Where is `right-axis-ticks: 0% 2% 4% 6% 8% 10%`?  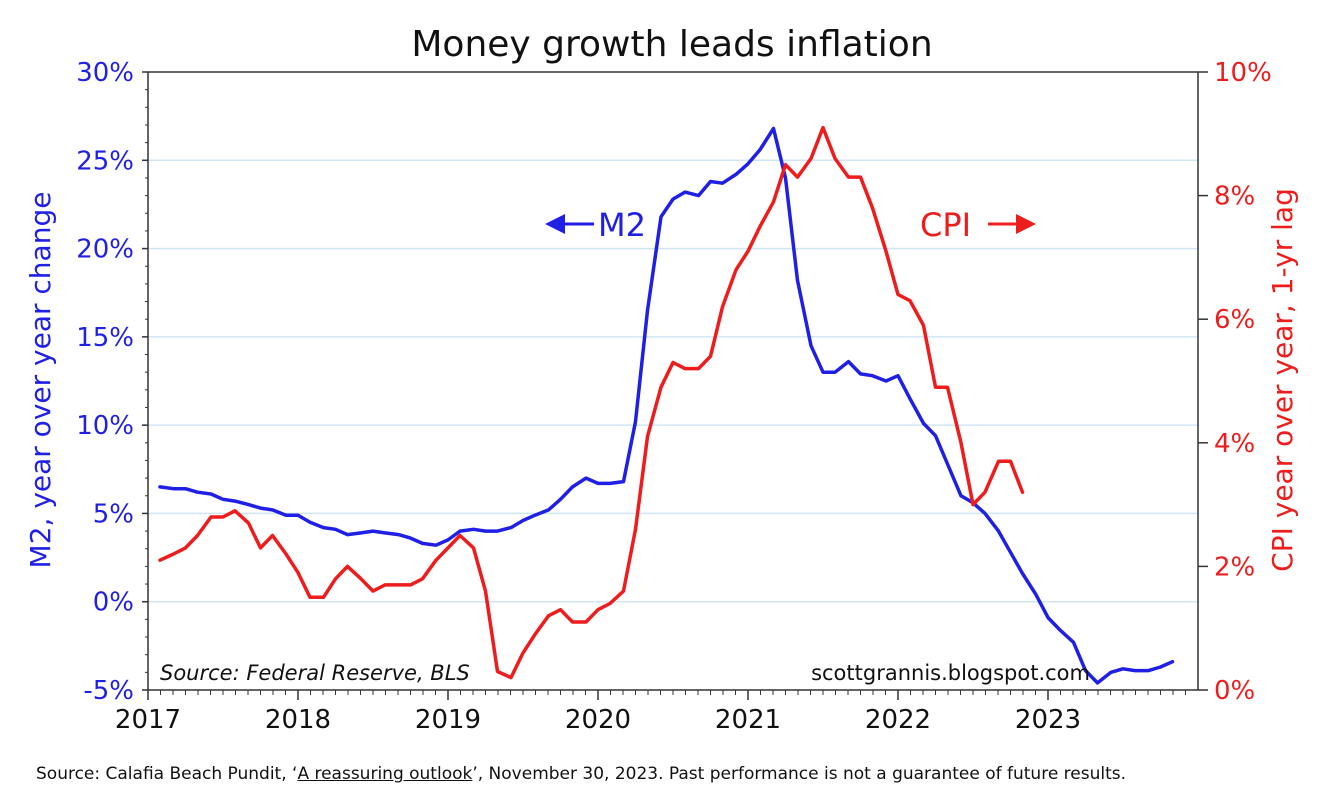
right-axis-ticks: 0% 2% 4% 6% 8% 10% is located at coordinates (1243, 382).